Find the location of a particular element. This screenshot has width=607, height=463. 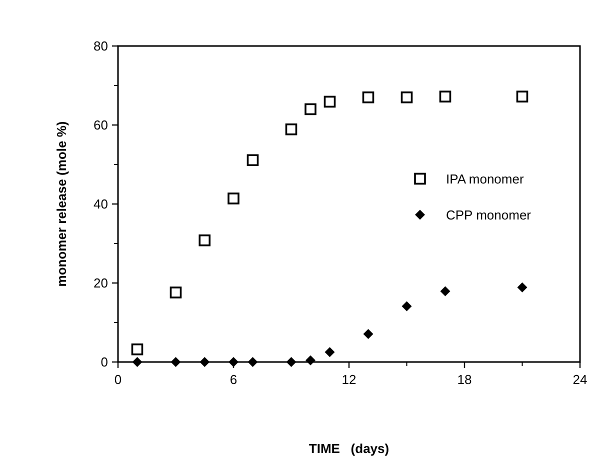

x-tick-label: 12 is located at coordinates (349, 379).